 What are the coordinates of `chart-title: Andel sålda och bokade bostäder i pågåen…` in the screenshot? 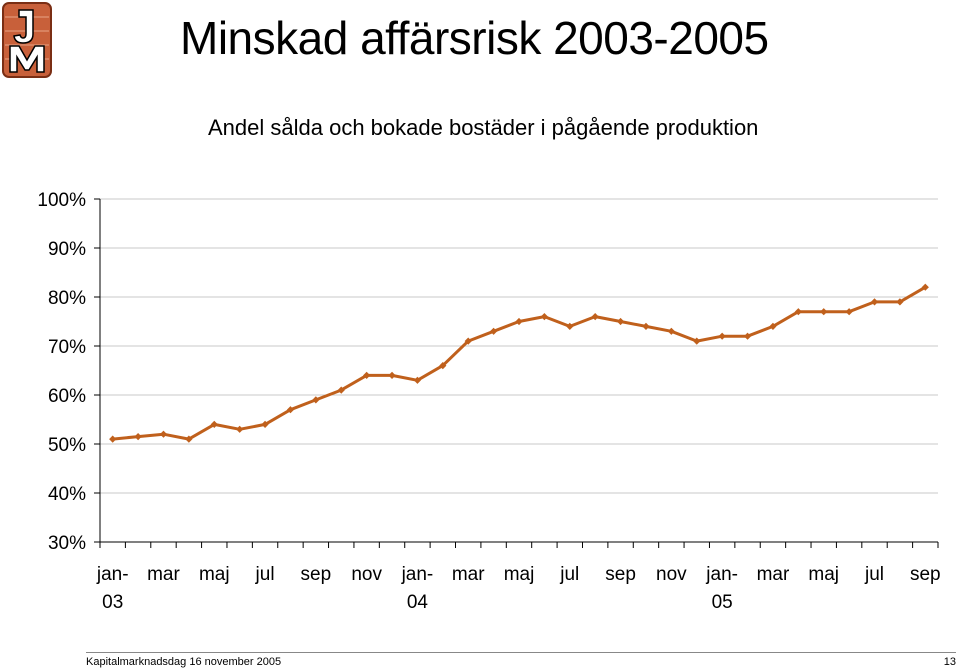 It's located at (483, 127).